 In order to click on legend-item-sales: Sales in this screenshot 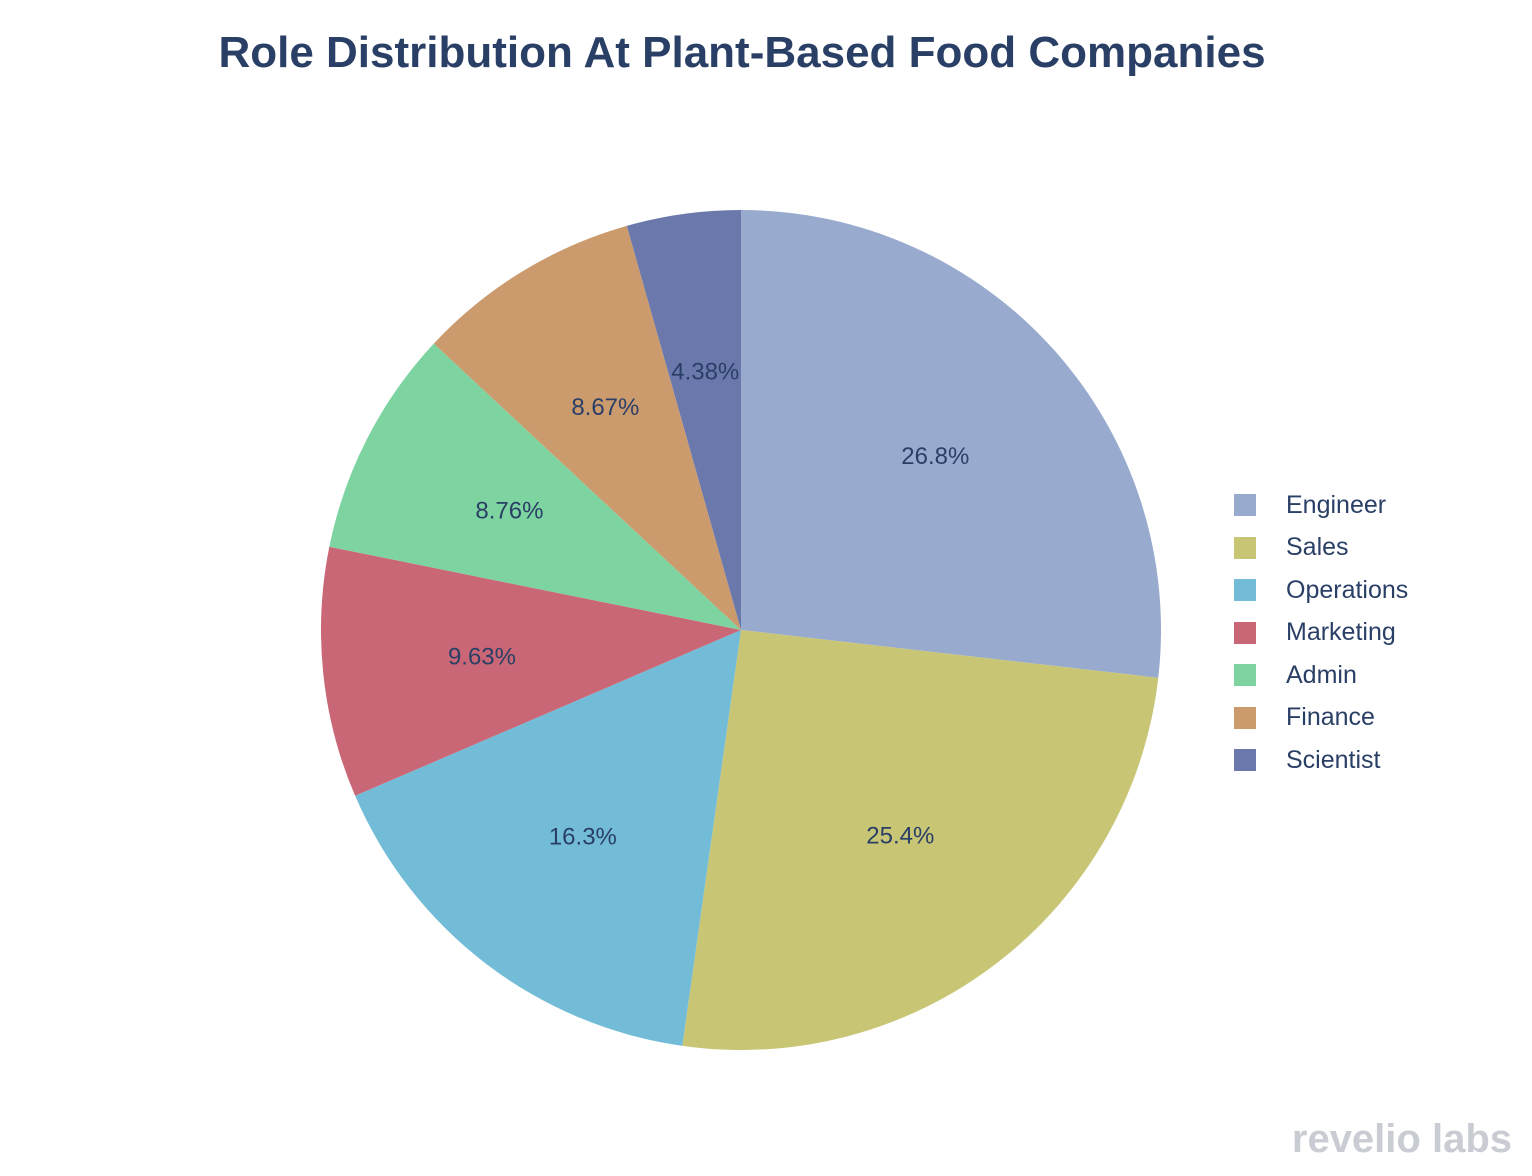, I will do `click(1321, 548)`.